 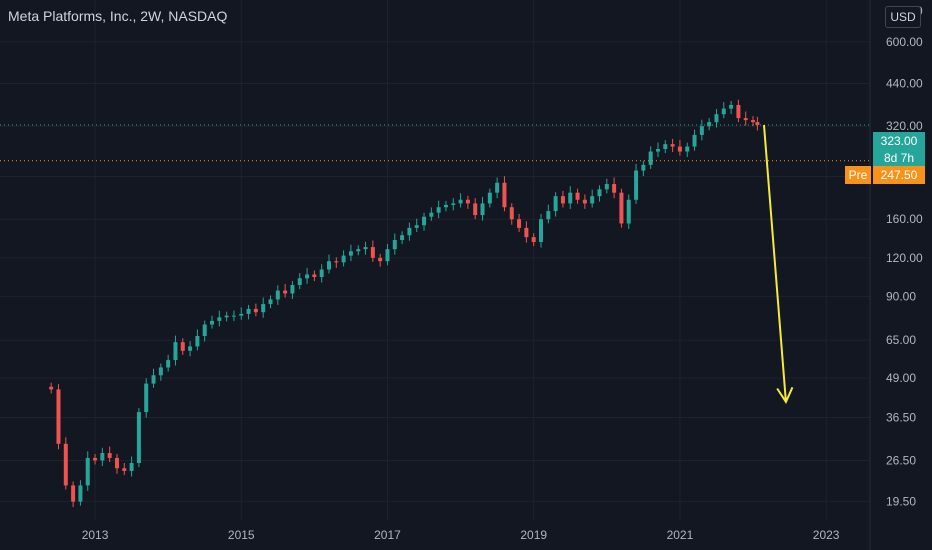 What do you see at coordinates (778, 264) in the screenshot?
I see `down-arrow-annotation` at bounding box center [778, 264].